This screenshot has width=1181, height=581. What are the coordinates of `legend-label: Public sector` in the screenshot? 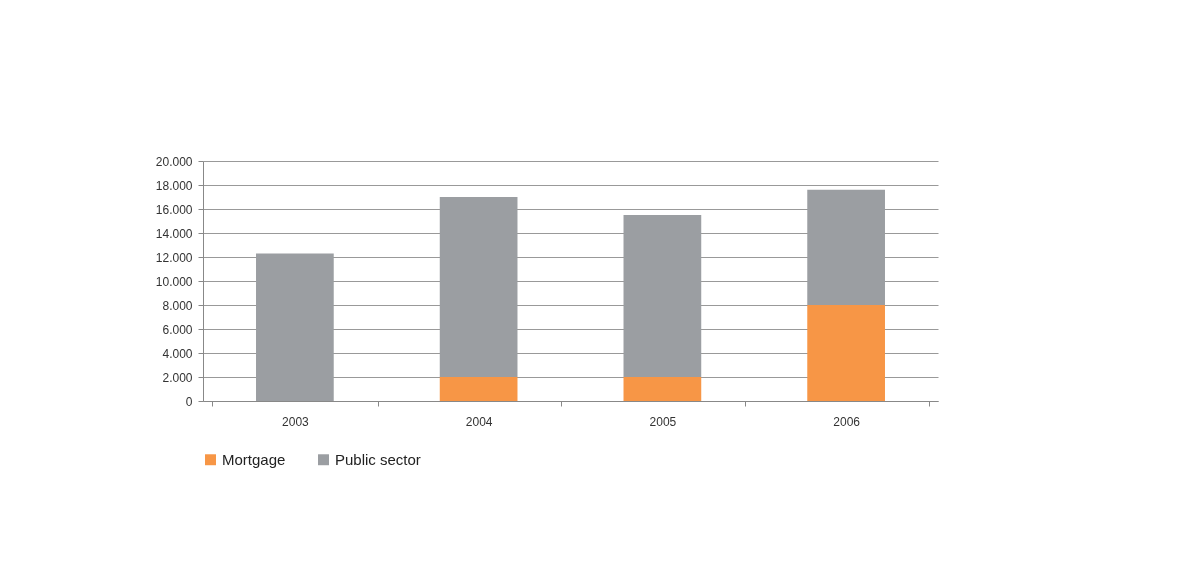 It's located at (378, 459).